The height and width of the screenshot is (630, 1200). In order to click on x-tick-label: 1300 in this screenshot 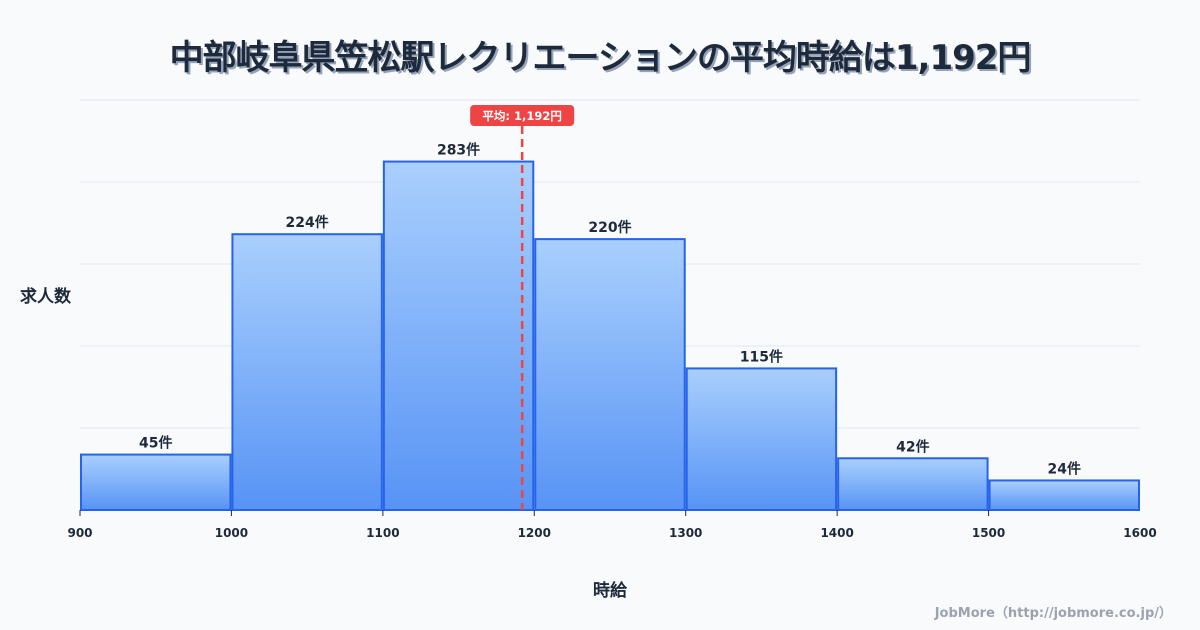, I will do `click(685, 533)`.